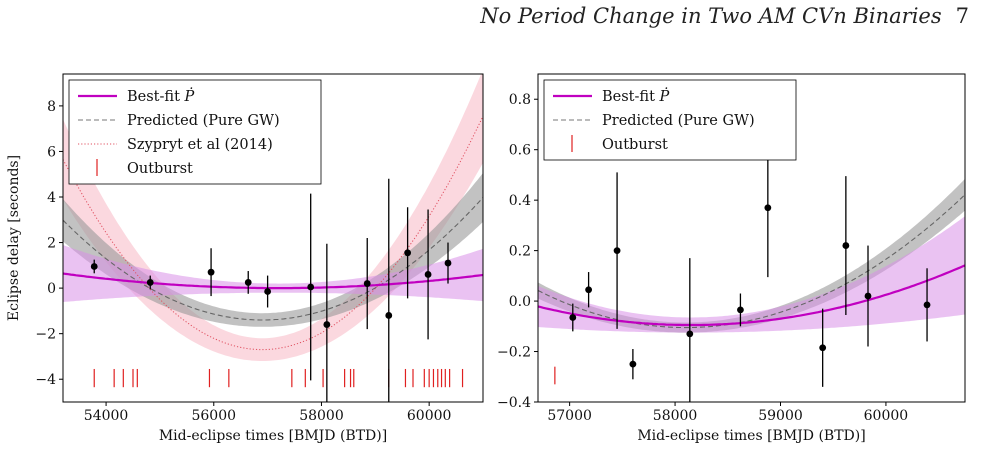 This screenshot has width=997, height=454. What do you see at coordinates (780, 416) in the screenshot?
I see `x-tick-label: 59000` at bounding box center [780, 416].